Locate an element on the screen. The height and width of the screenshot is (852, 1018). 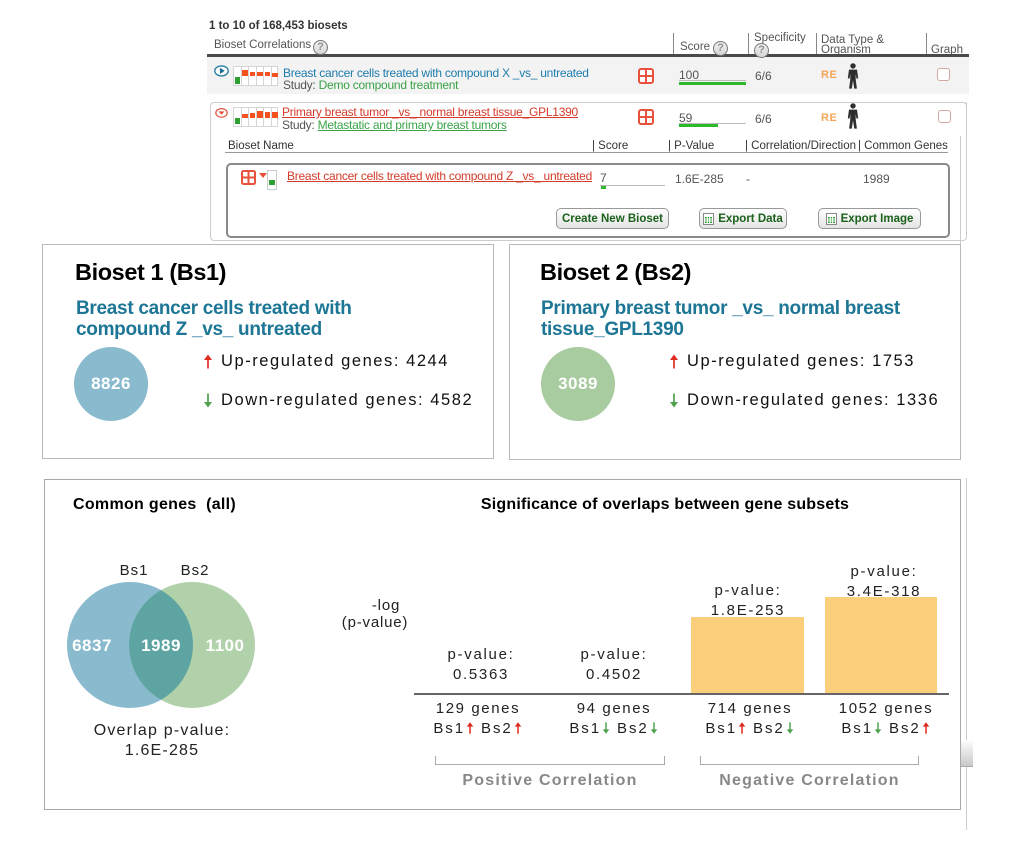
svg-text: 1989 is located at coordinates (161, 645).